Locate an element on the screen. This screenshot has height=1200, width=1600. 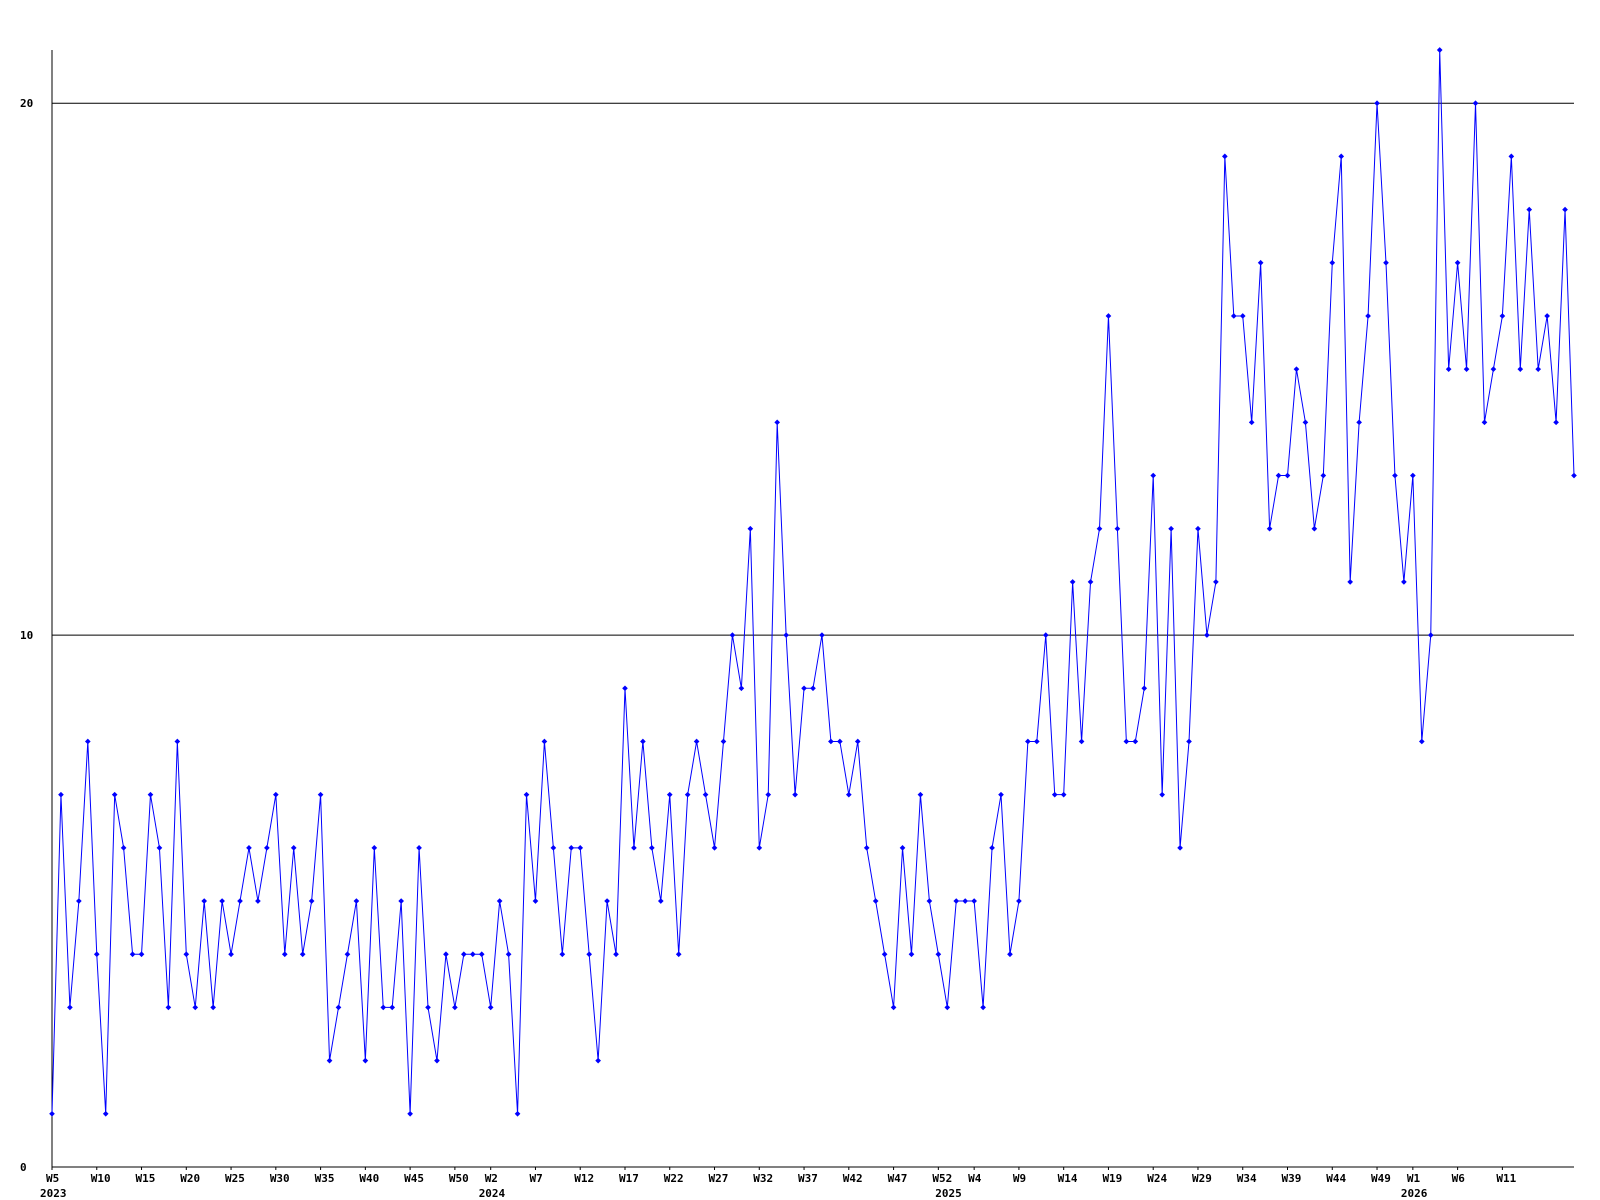
x-tick-label: W32 is located at coordinates (763, 1178).